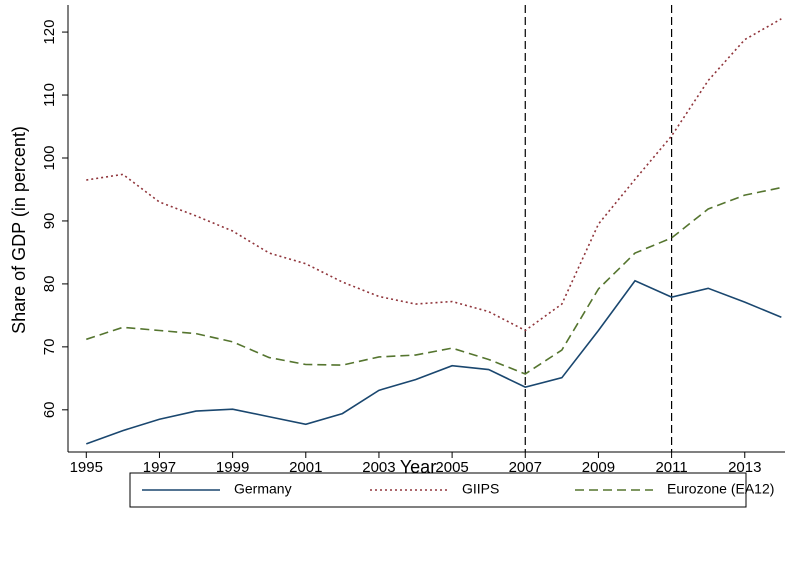 This screenshot has height=561, width=791. Describe the element at coordinates (480, 489) in the screenshot. I see `legend-label: GIIPS` at that location.